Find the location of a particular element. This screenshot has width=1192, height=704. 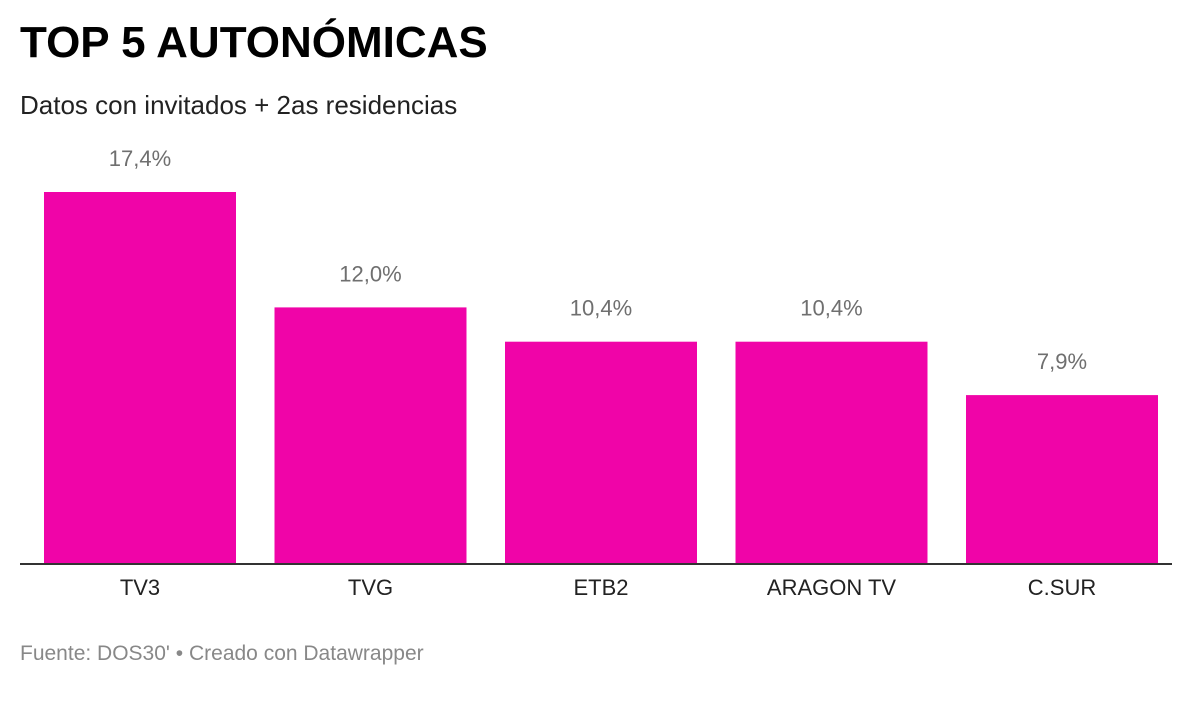

credit-link: Creado con Datawrapper is located at coordinates (306, 653).